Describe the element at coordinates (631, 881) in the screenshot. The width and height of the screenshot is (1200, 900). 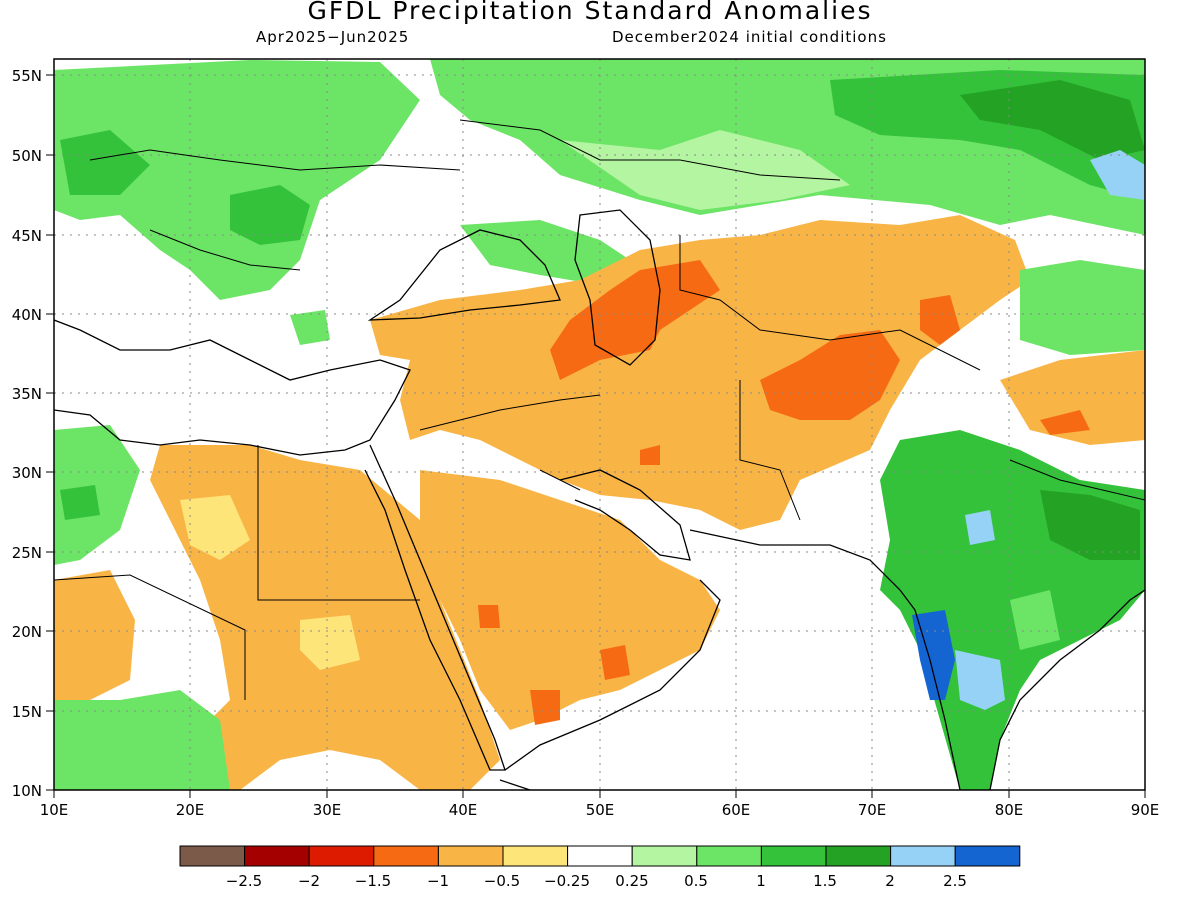
I see `colorbar-label: 0.25` at that location.